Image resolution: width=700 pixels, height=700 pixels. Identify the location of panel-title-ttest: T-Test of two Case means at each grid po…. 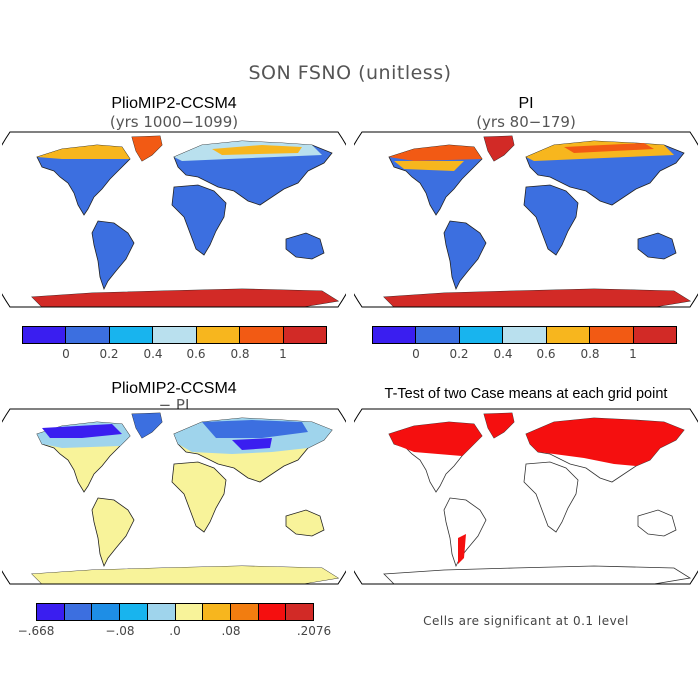
(526, 394).